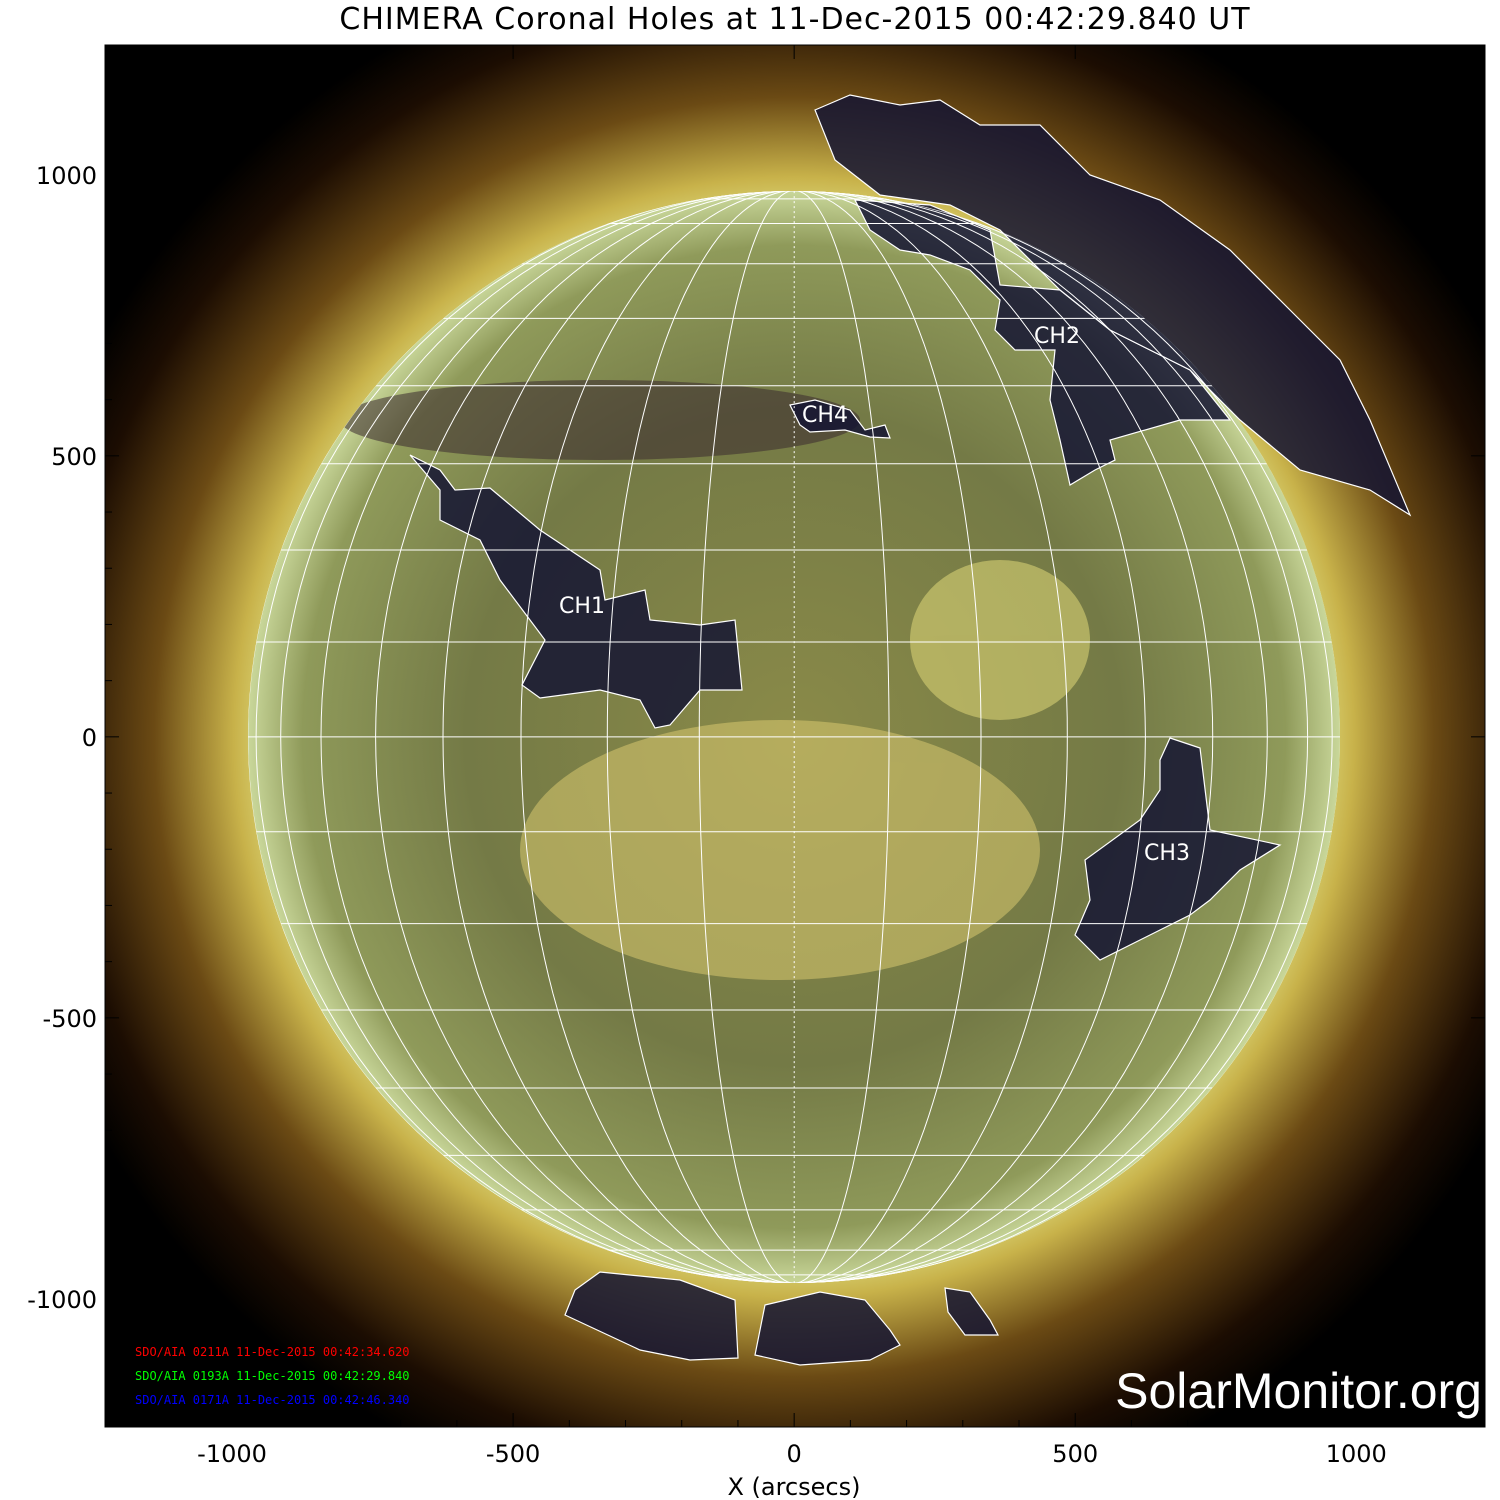  I want to click on x-axis-label: X (arcsecs), so click(793, 1486).